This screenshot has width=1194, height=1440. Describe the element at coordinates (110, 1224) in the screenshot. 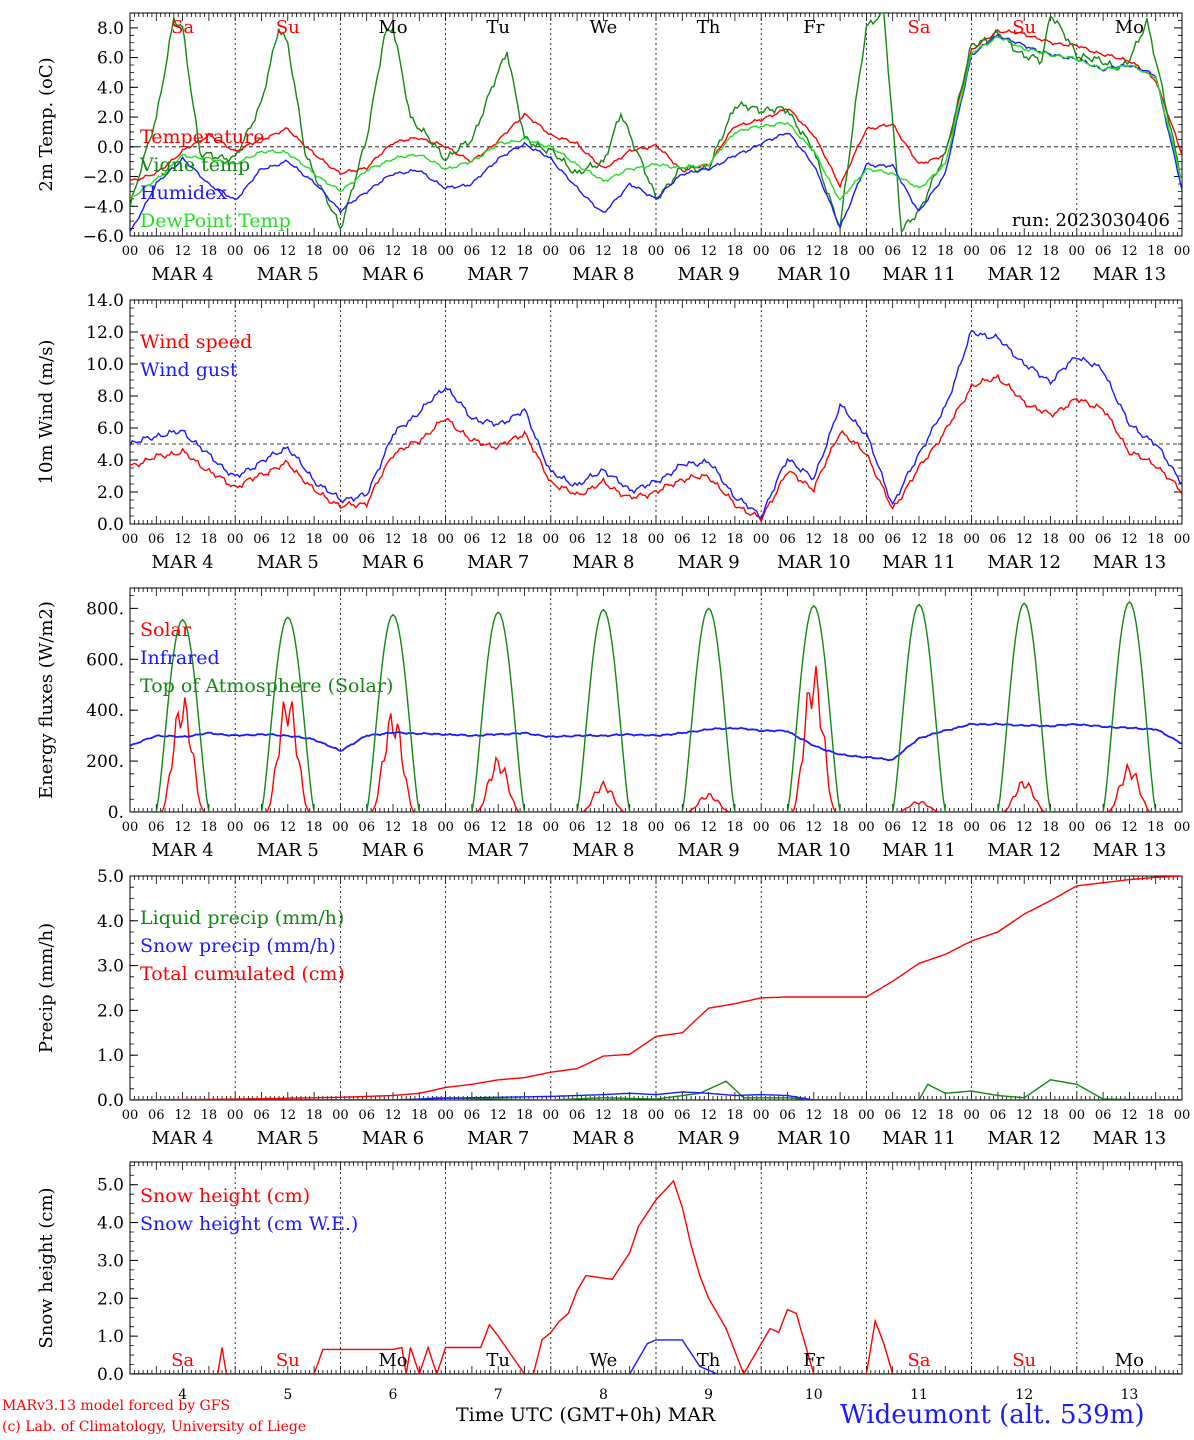

I see `y-tick-label: 4.0` at that location.